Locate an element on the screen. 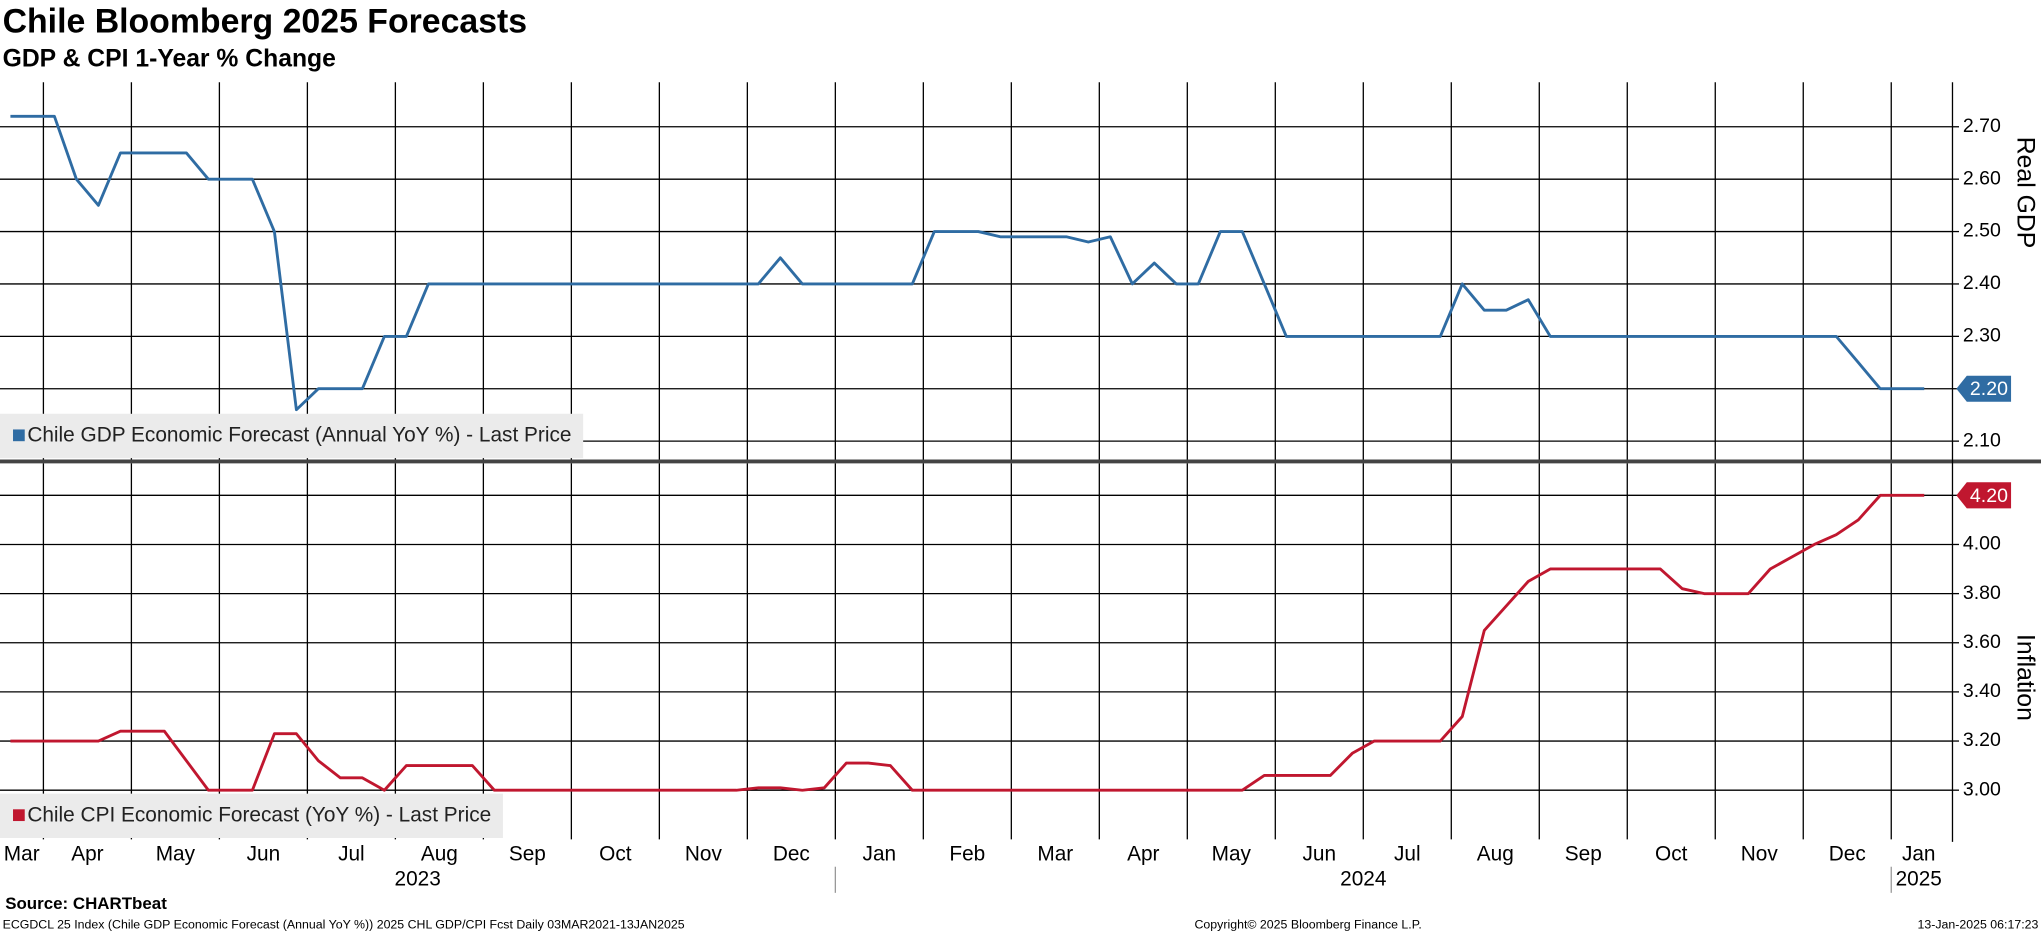 This screenshot has width=2041, height=932. y-tick-label: 3.00 is located at coordinates (1982, 789).